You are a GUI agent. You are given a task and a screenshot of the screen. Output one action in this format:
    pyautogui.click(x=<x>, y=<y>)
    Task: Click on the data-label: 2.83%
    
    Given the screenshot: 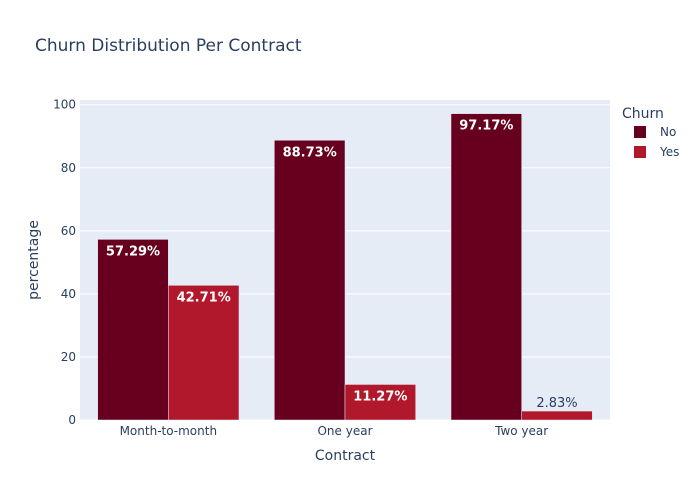 What is the action you would take?
    pyautogui.click(x=556, y=403)
    